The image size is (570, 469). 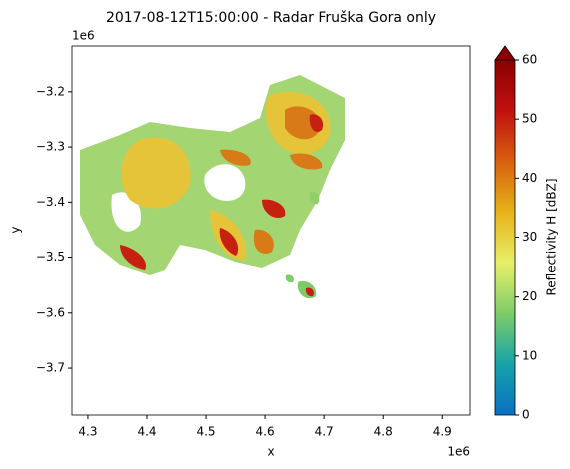 I want to click on radar-gap, so click(x=225, y=182).